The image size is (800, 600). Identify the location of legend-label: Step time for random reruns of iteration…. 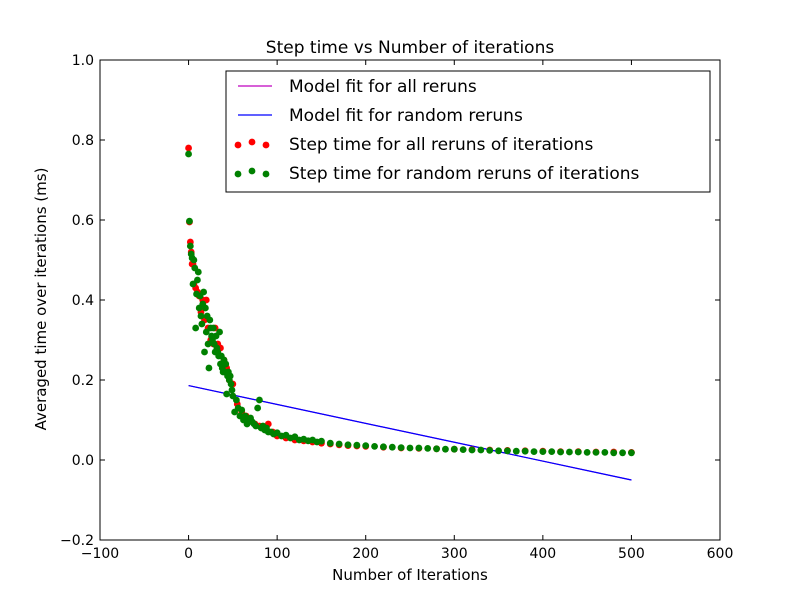
(464, 174).